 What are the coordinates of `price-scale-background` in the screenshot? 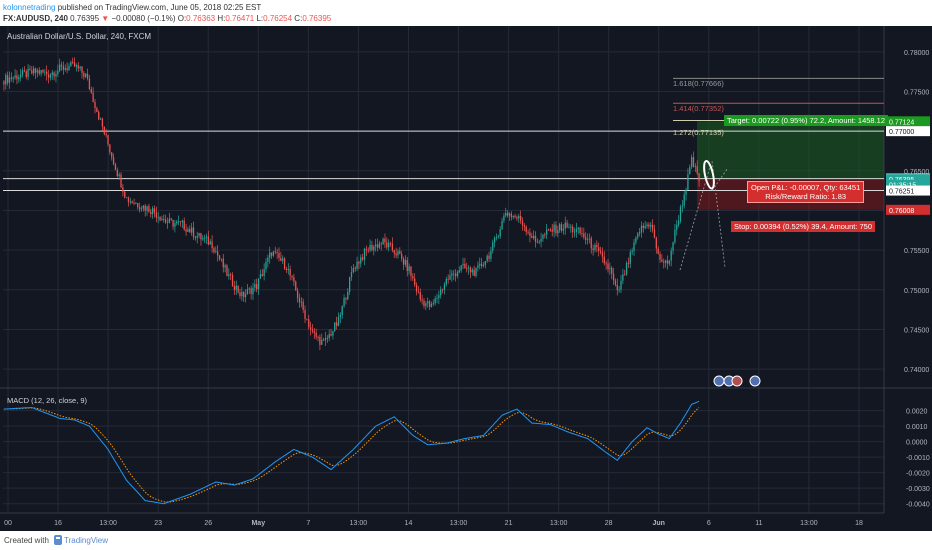 It's located at (908, 278).